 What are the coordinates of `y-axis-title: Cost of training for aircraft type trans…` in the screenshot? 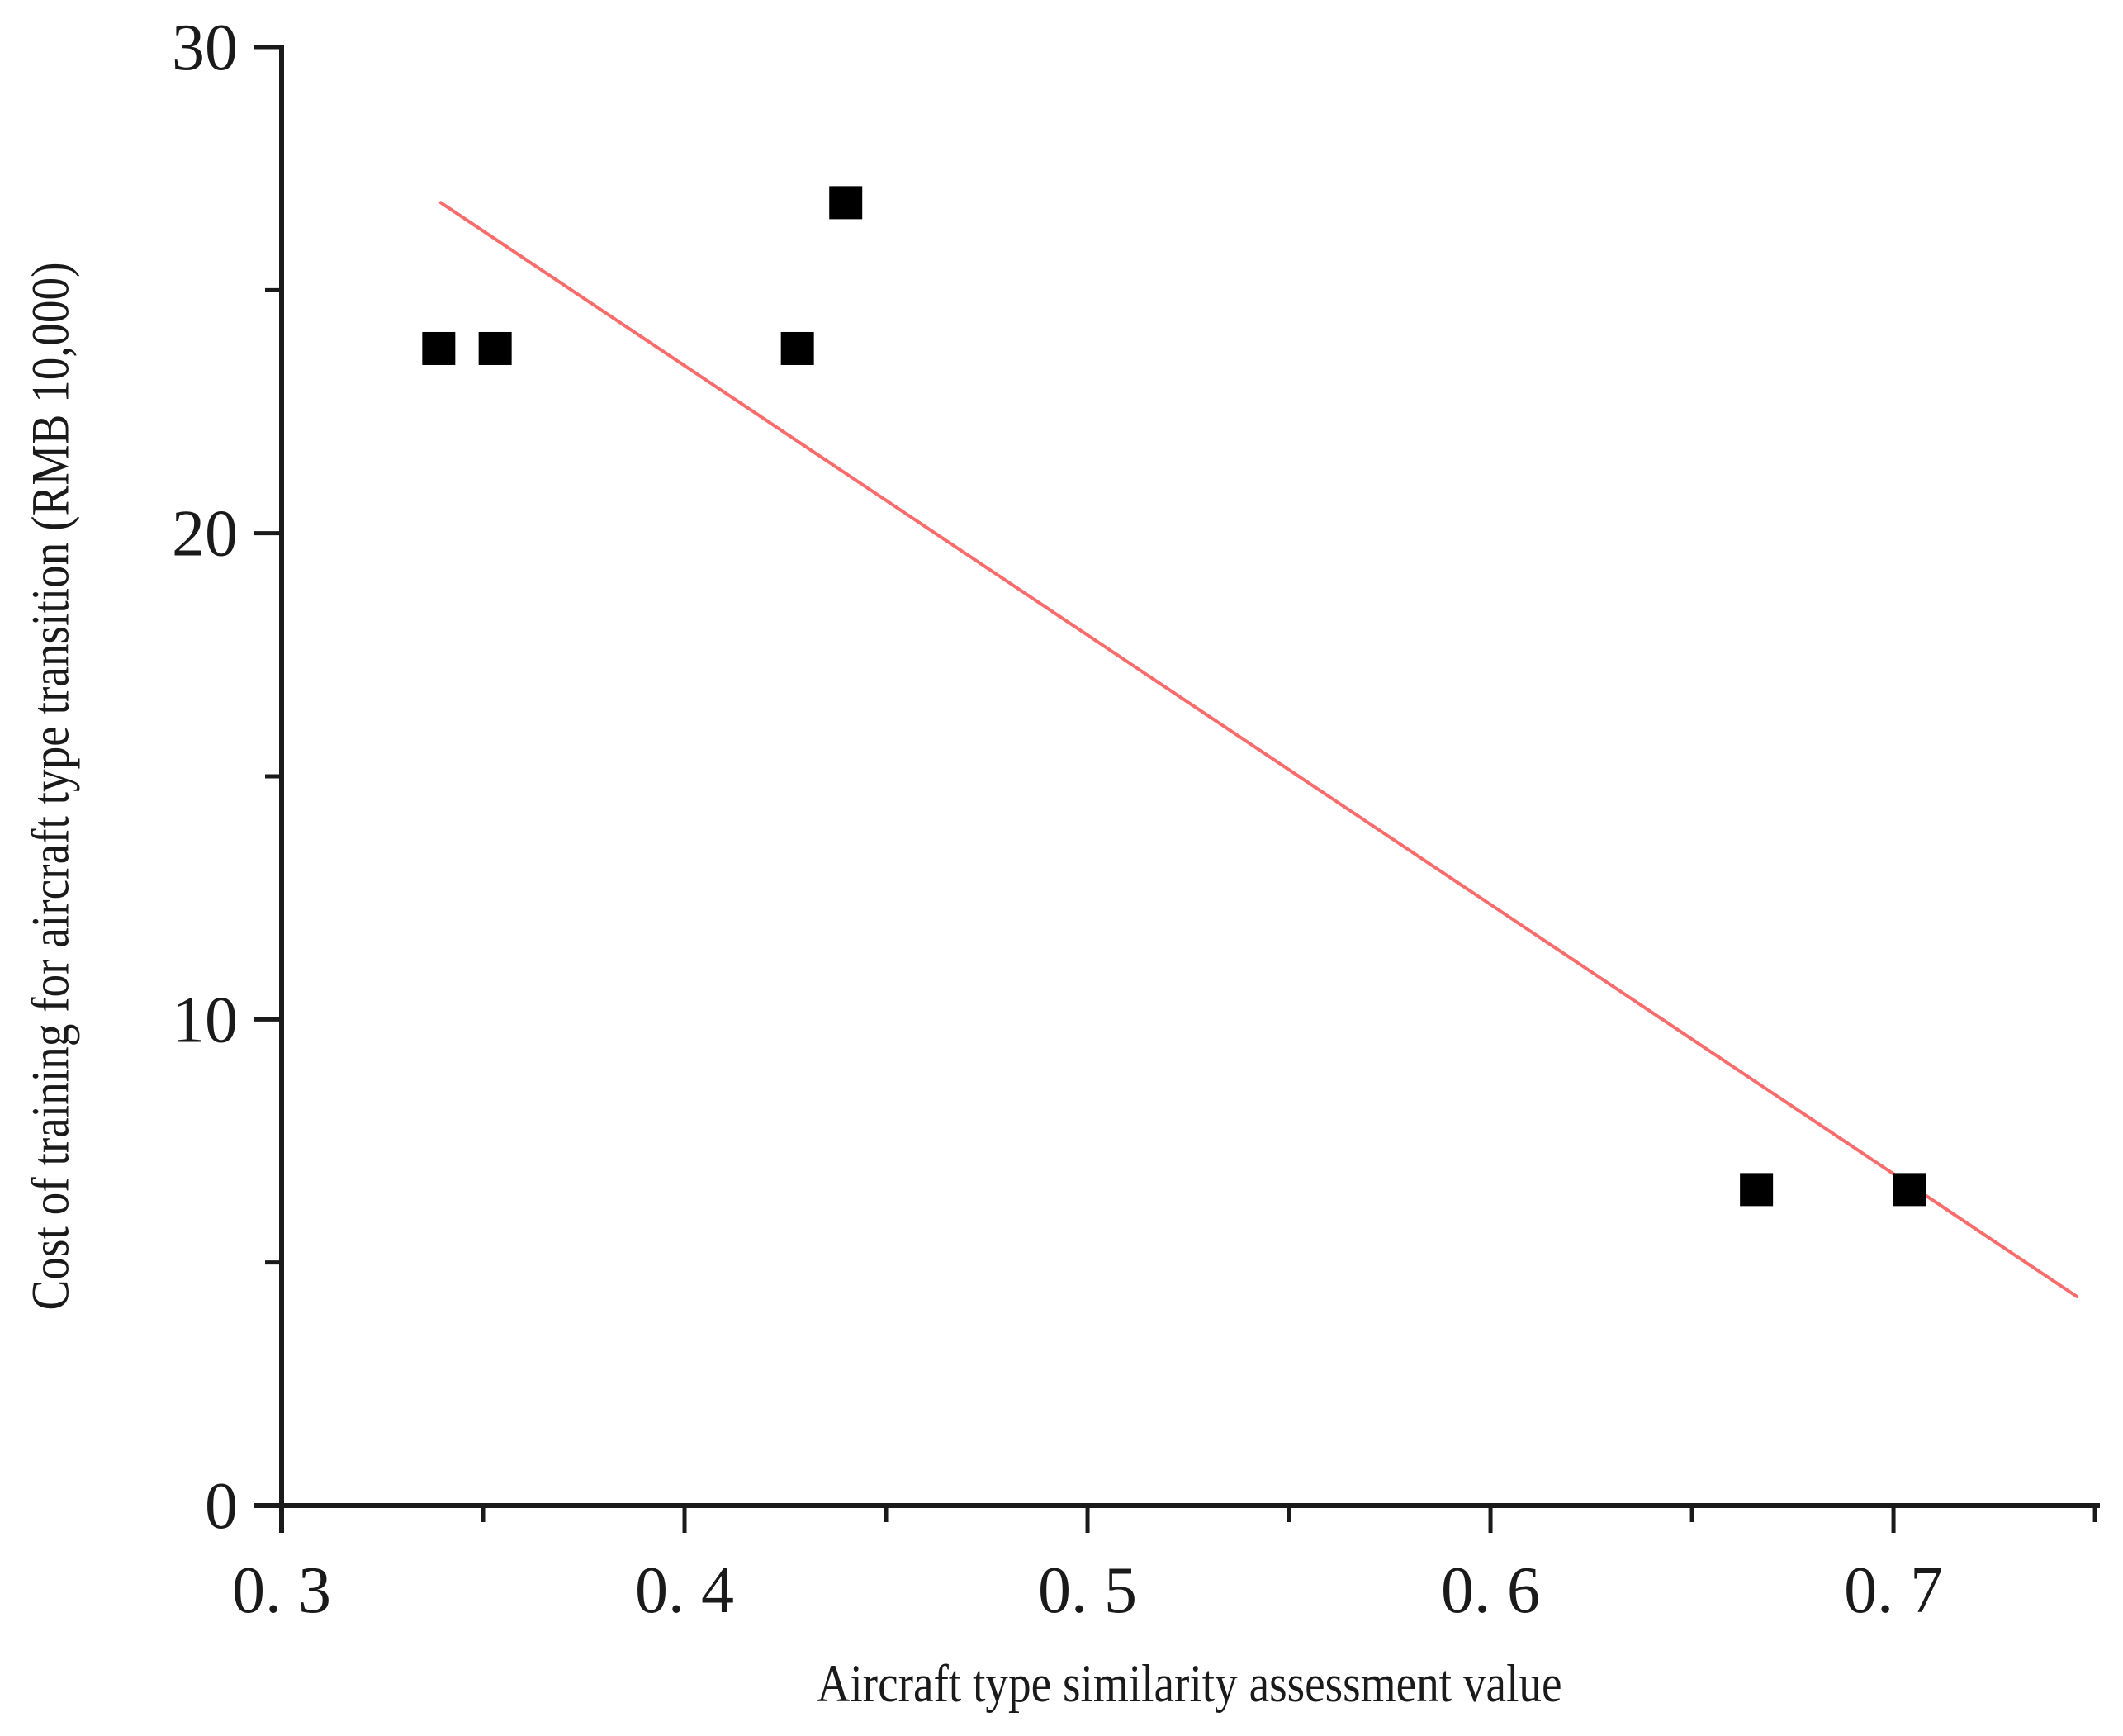 It's located at (51, 786).